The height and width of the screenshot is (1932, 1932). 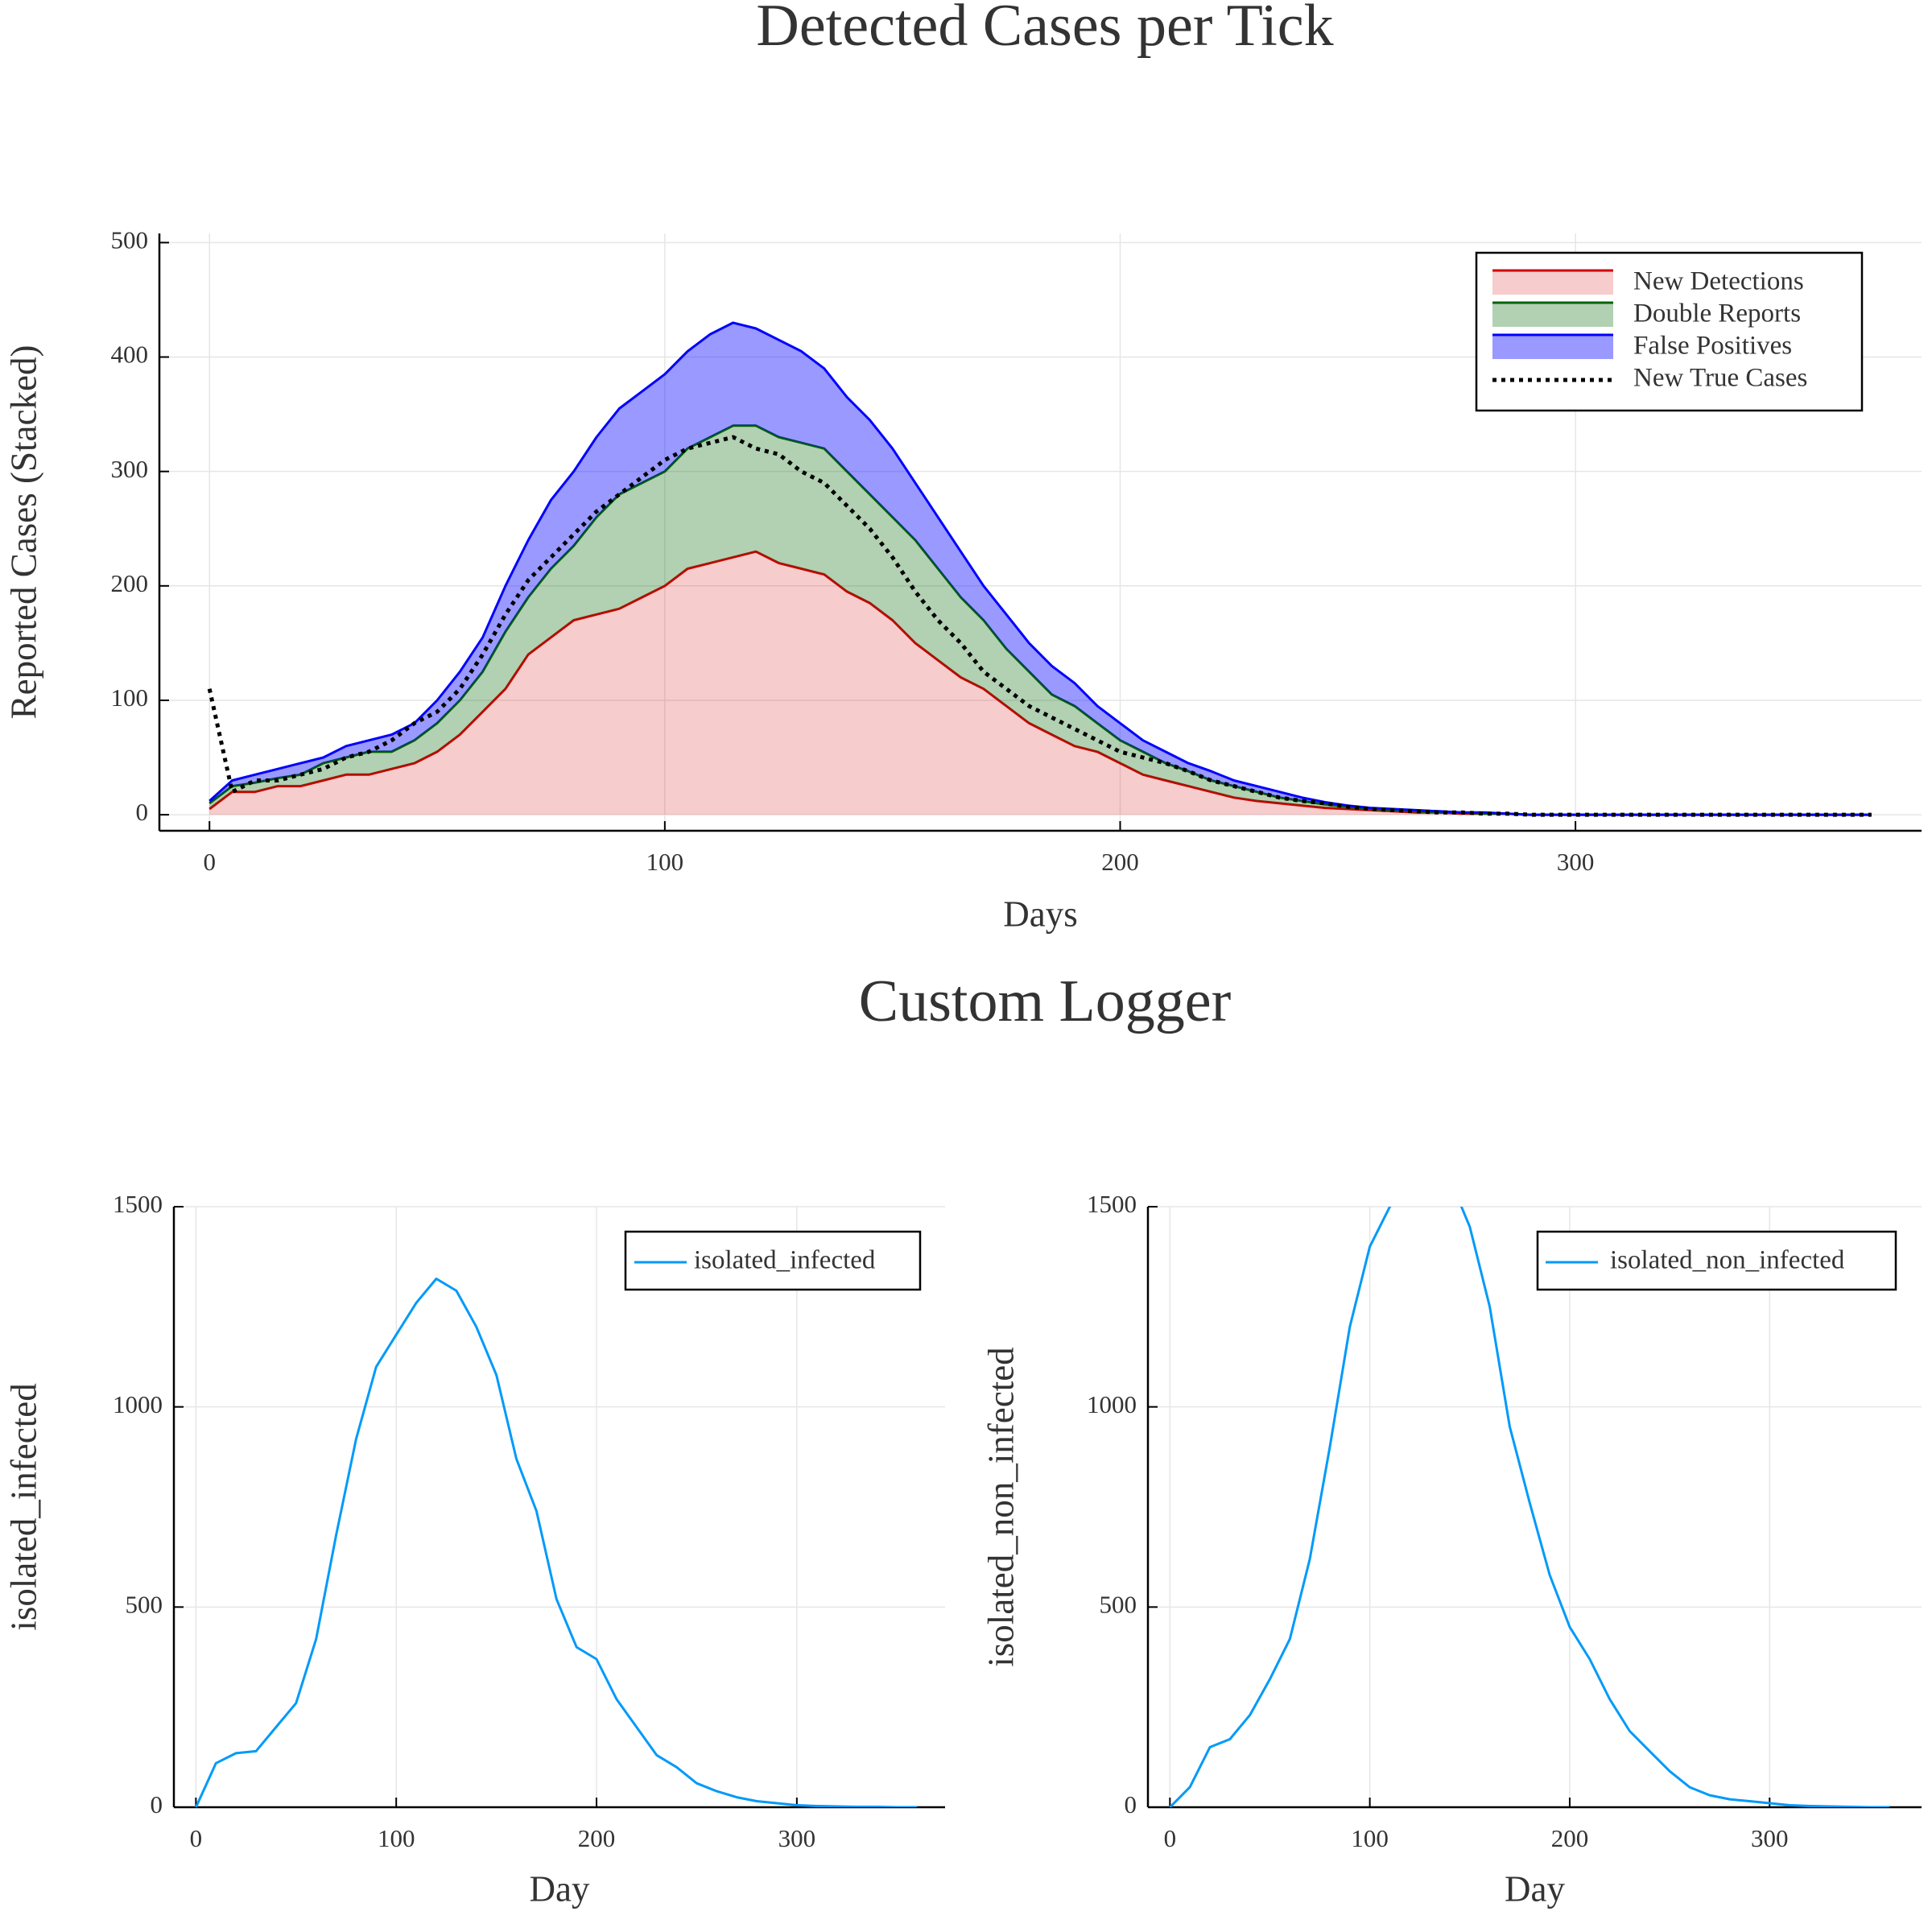 I want to click on chart-title: Detected Cases per Tick, so click(x=1044, y=29).